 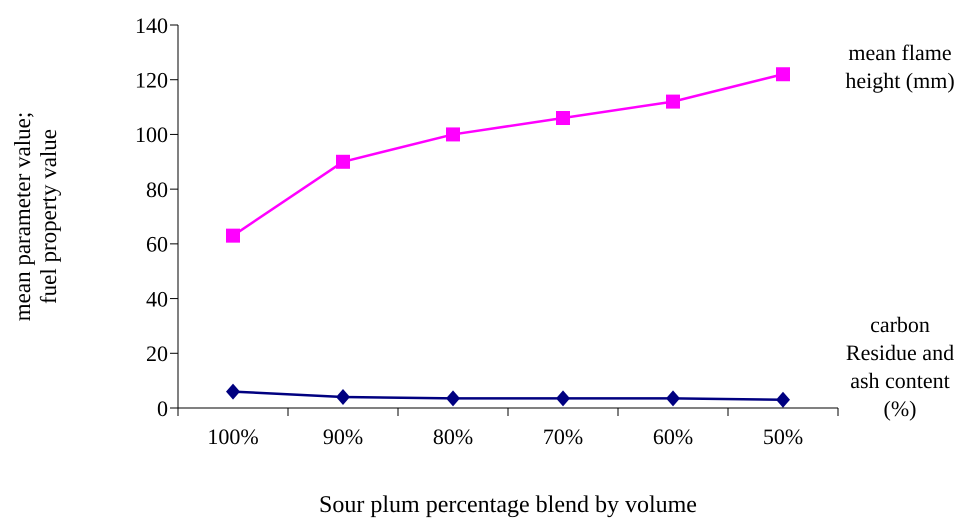 I want to click on x-tick-label: 60%, so click(x=673, y=436).